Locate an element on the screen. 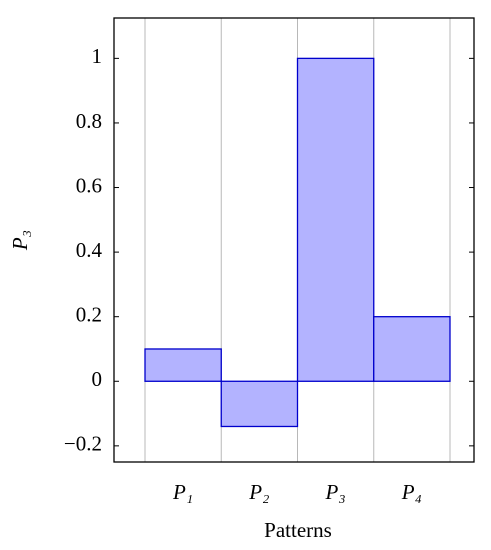 The image size is (491, 550). y-tick-label: 0.8 is located at coordinates (89, 121).